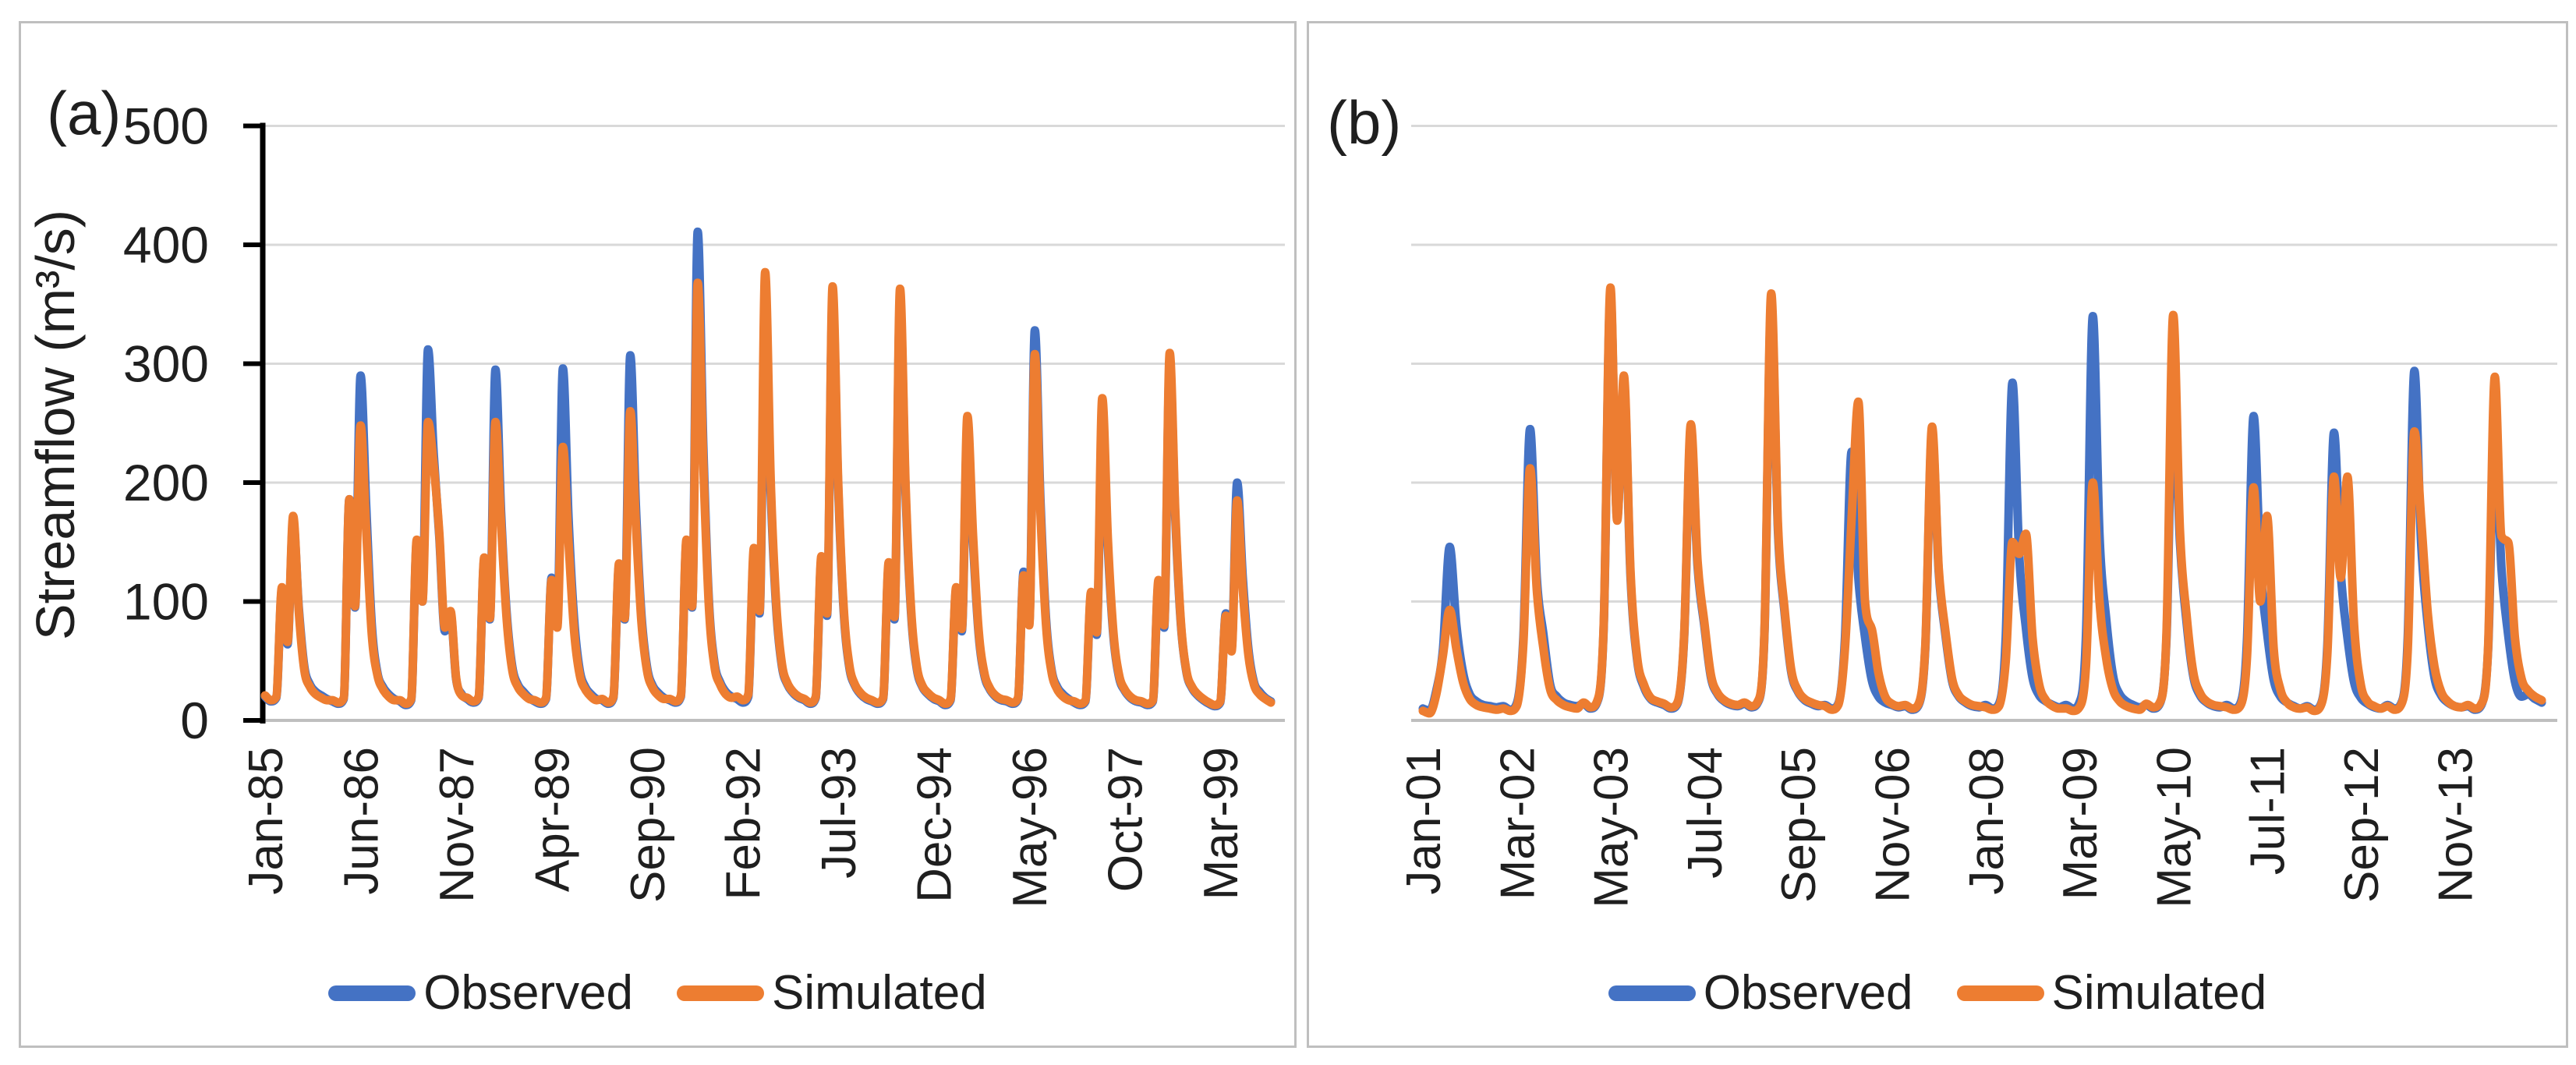 The image size is (2576, 1065). What do you see at coordinates (166, 482) in the screenshot?
I see `y-tick-label-200: 200` at bounding box center [166, 482].